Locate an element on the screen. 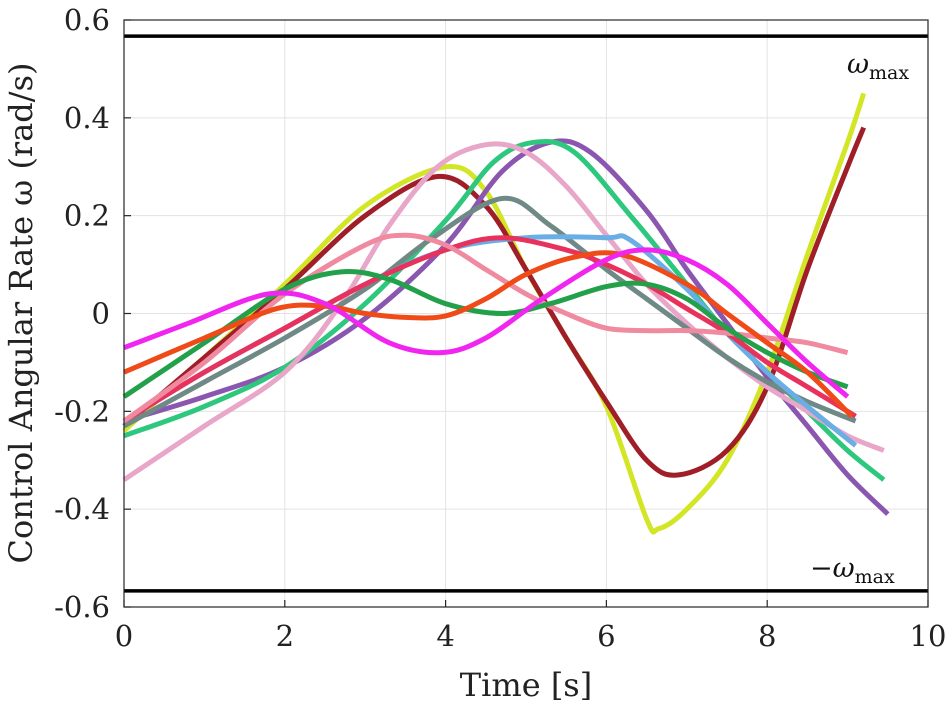 The height and width of the screenshot is (712, 947). x-tick-label: 4 is located at coordinates (445, 636).